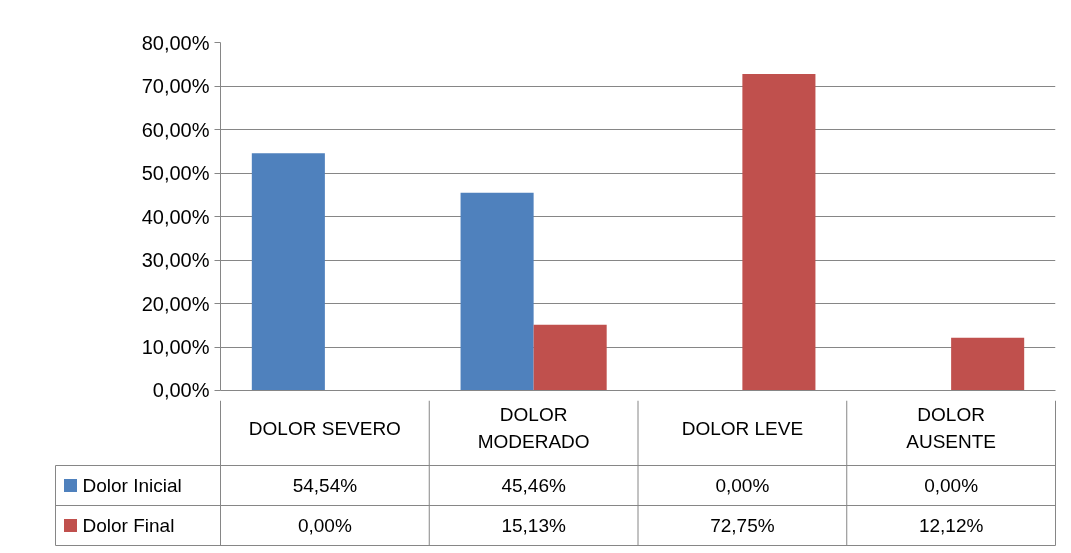 The height and width of the screenshot is (553, 1071). Describe the element at coordinates (128, 525) in the screenshot. I see `legend-label: Dolor Final` at that location.